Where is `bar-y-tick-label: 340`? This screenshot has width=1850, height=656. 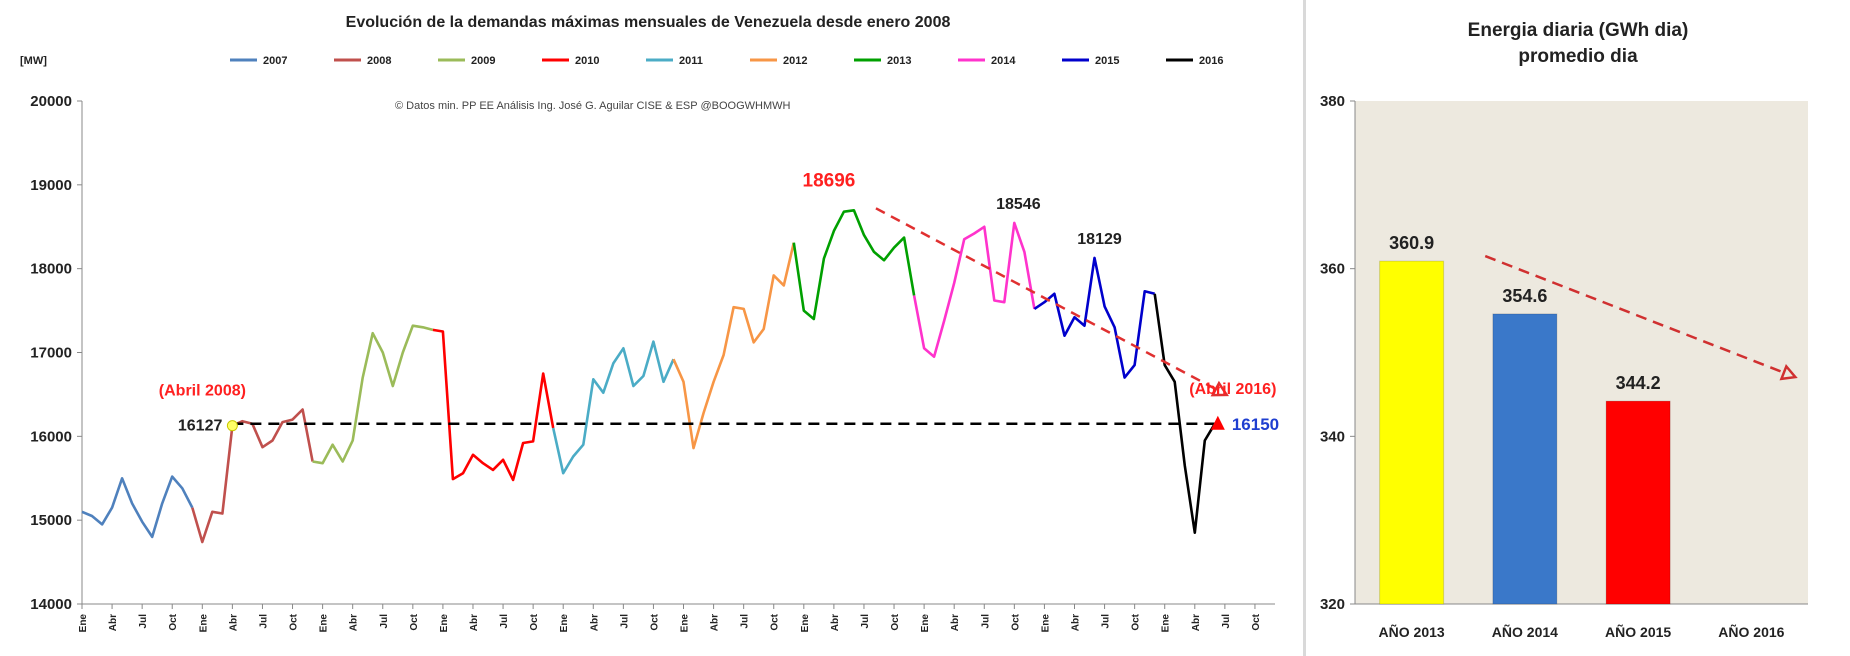 bar-y-tick-label: 340 is located at coordinates (1332, 436).